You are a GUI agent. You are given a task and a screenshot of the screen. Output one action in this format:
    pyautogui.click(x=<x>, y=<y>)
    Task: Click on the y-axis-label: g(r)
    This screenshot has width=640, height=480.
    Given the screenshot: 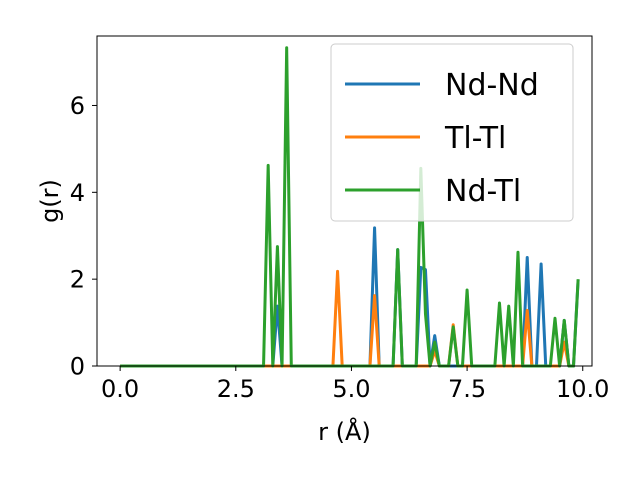 What is the action you would take?
    pyautogui.click(x=50, y=201)
    